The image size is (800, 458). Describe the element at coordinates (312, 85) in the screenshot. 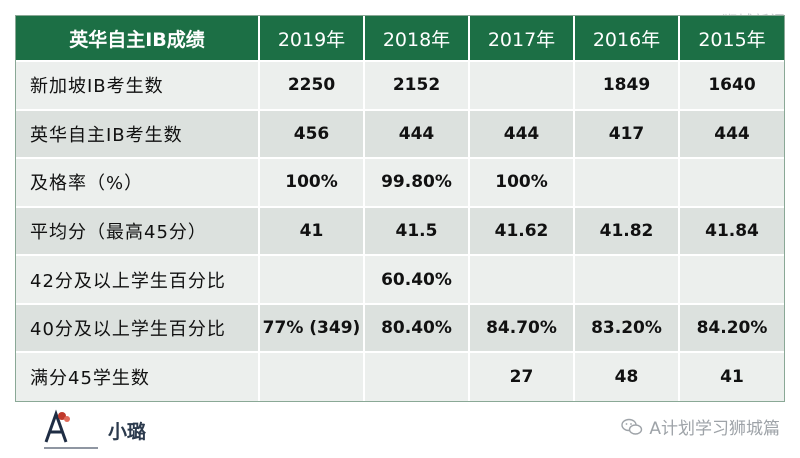

I see `cell-value: 2250` at that location.